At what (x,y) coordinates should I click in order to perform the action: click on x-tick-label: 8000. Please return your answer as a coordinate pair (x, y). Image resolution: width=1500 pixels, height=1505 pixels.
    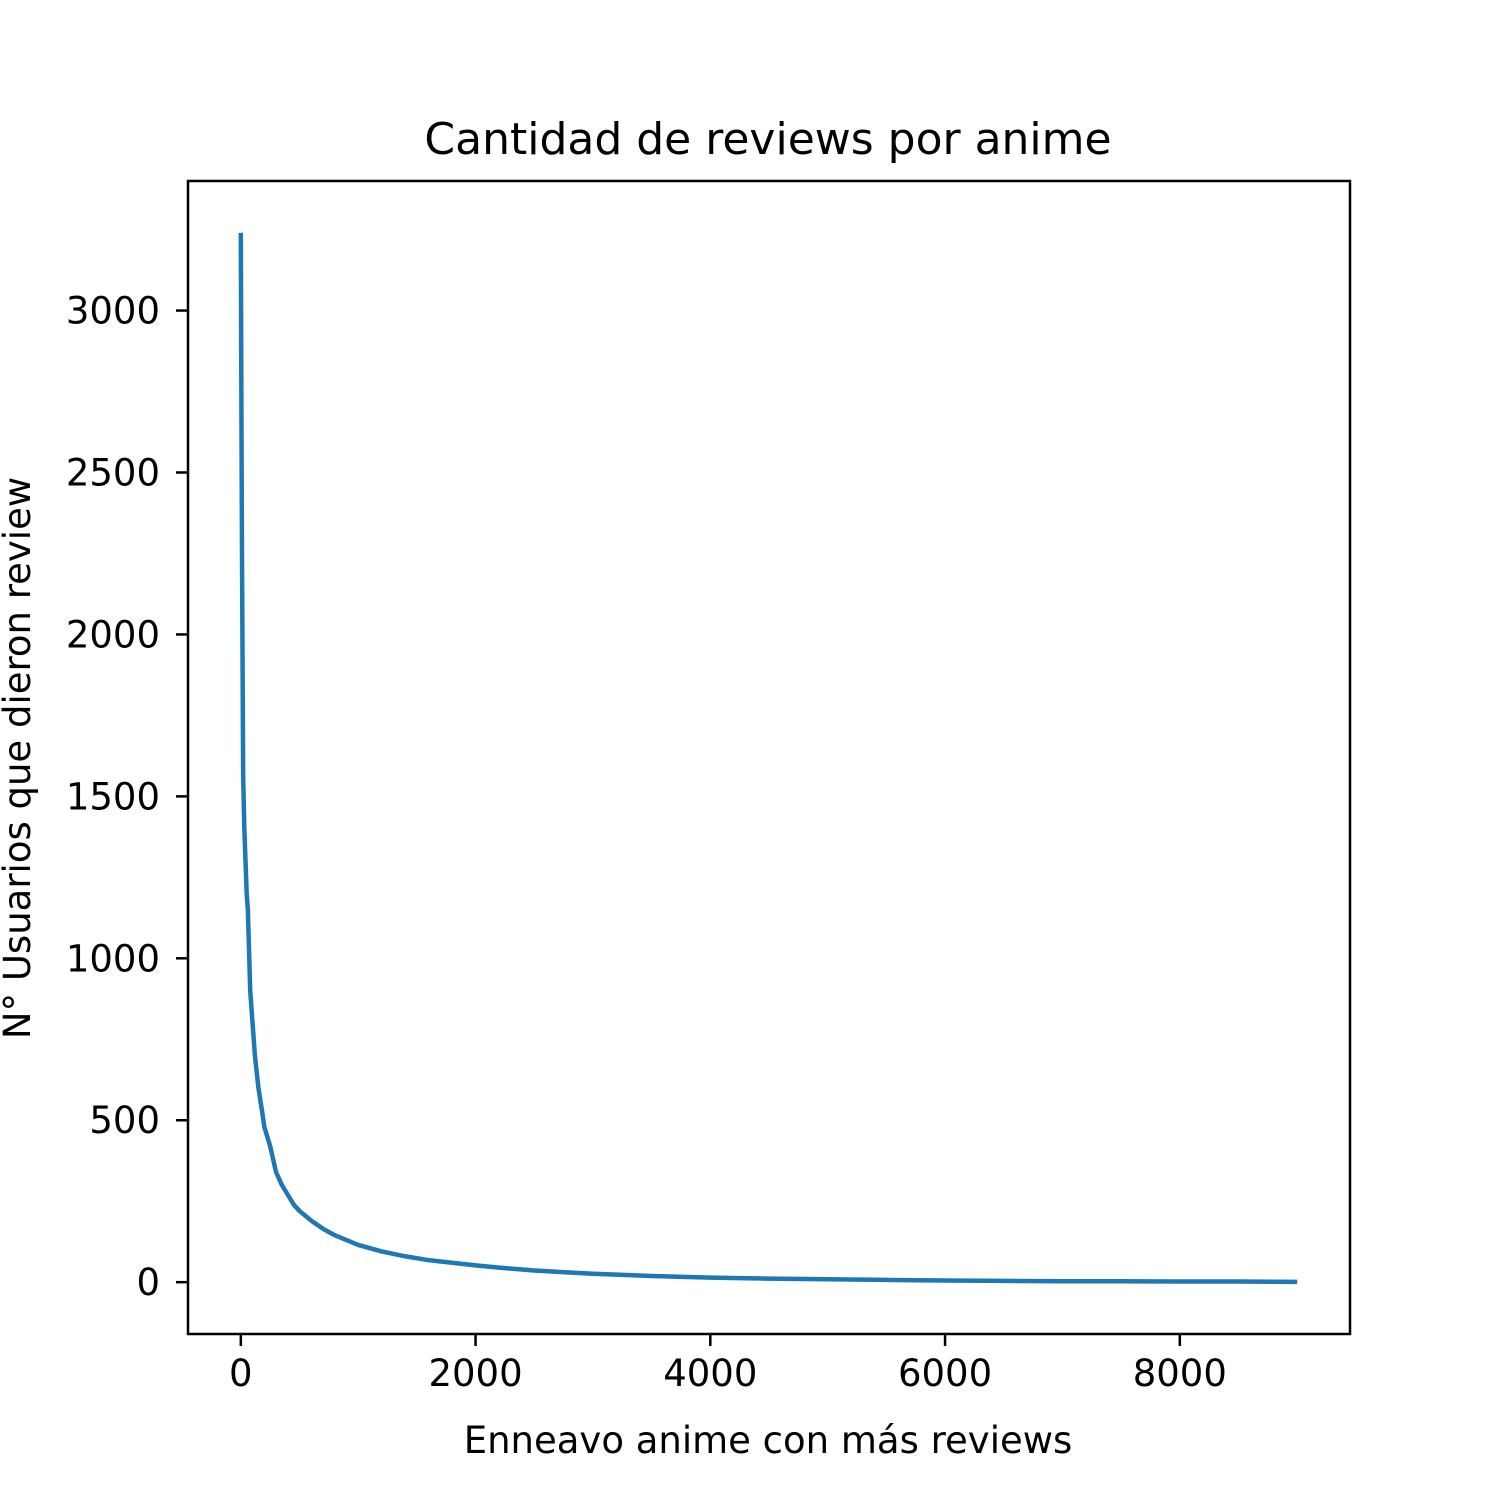
    Looking at the image, I should click on (1180, 1373).